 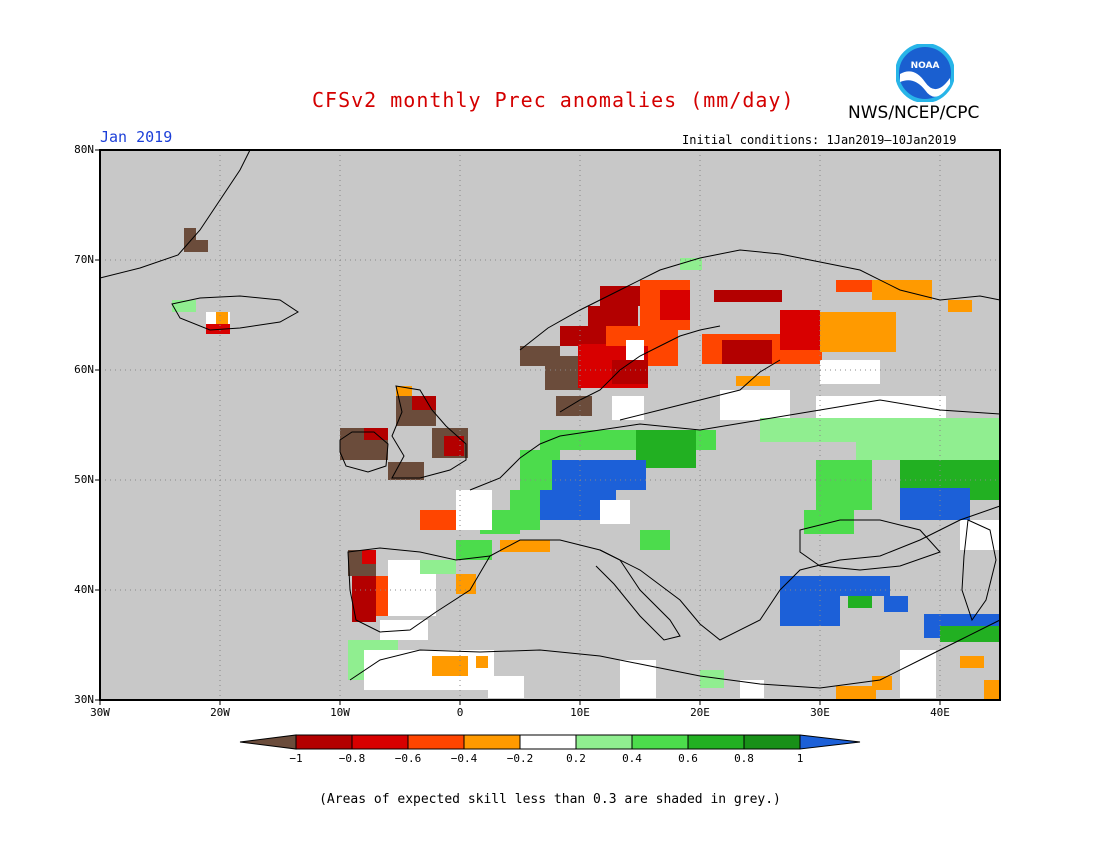 What do you see at coordinates (84, 369) in the screenshot?
I see `lat-label-60n: 60N` at bounding box center [84, 369].